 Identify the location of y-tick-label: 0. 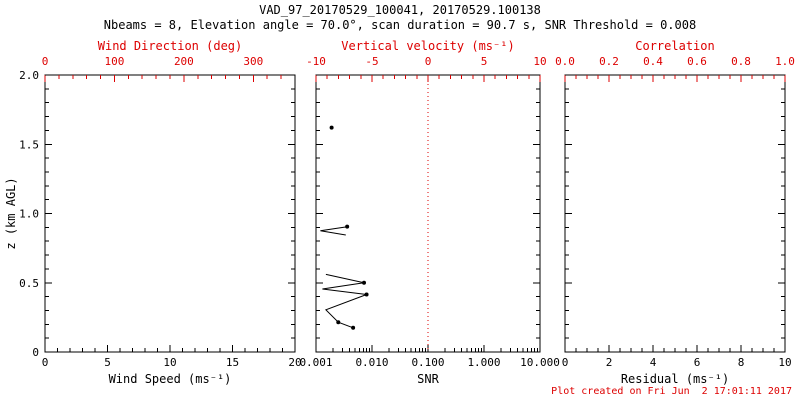
(35, 352).